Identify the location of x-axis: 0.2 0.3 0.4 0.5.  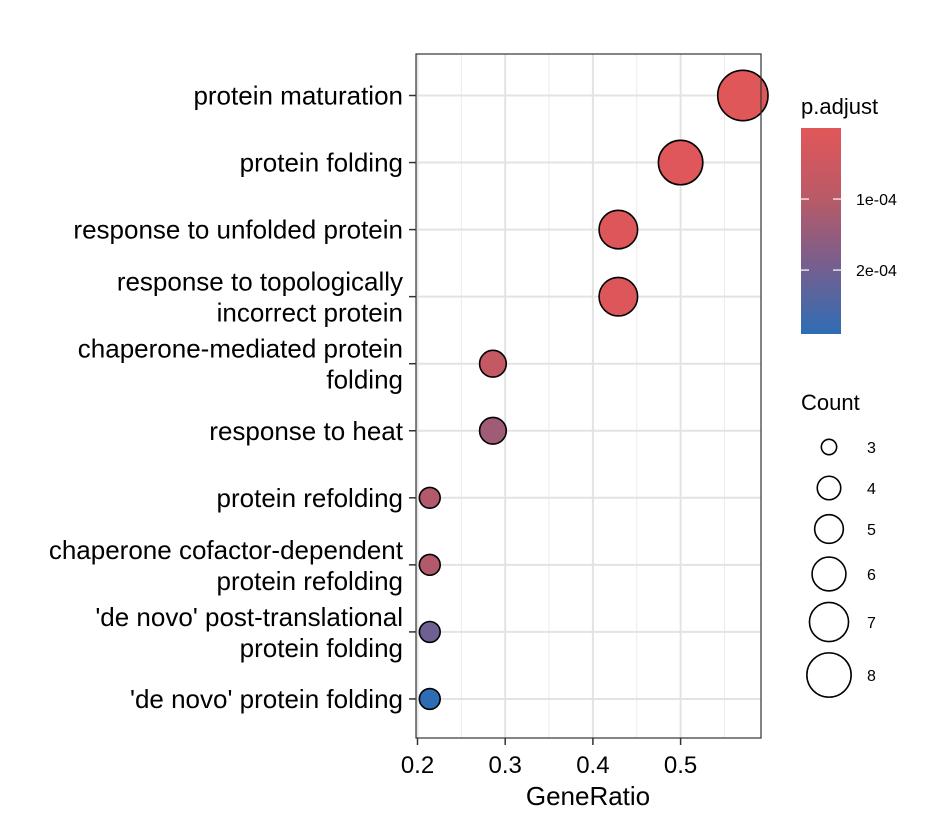
(549, 758).